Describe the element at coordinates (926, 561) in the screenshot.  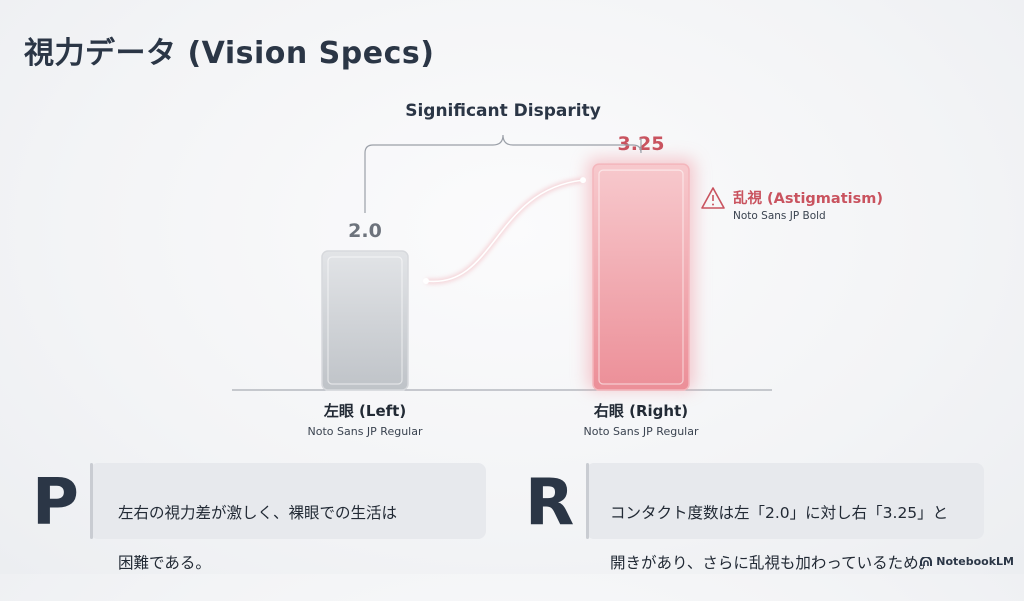
I see `notebooklm-logo-icon` at that location.